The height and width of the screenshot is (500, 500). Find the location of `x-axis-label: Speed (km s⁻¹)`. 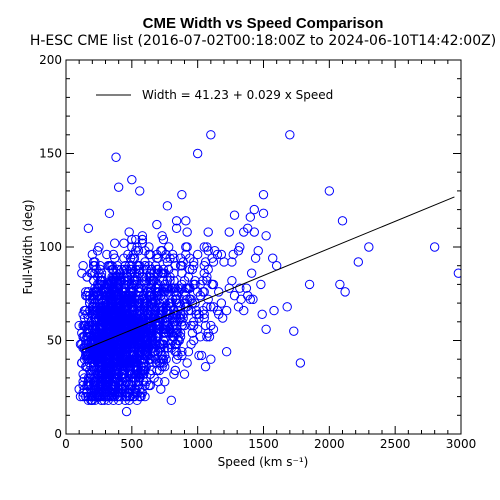

x-axis-label: Speed (km s⁻¹) is located at coordinates (263, 462).